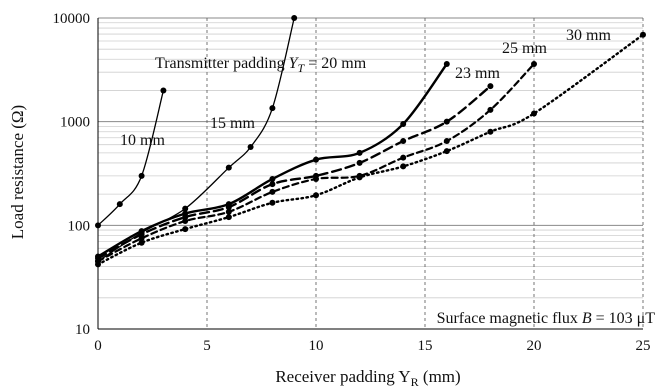 Image resolution: width=667 pixels, height=389 pixels. Describe the element at coordinates (207, 346) in the screenshot. I see `x-tick-label: 5` at that location.